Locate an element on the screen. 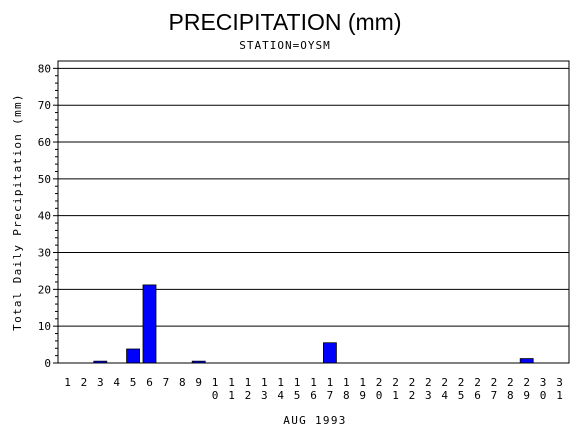 Image resolution: width=570 pixels, height=430 pixels. y-tick-label: 10 is located at coordinates (44, 326).